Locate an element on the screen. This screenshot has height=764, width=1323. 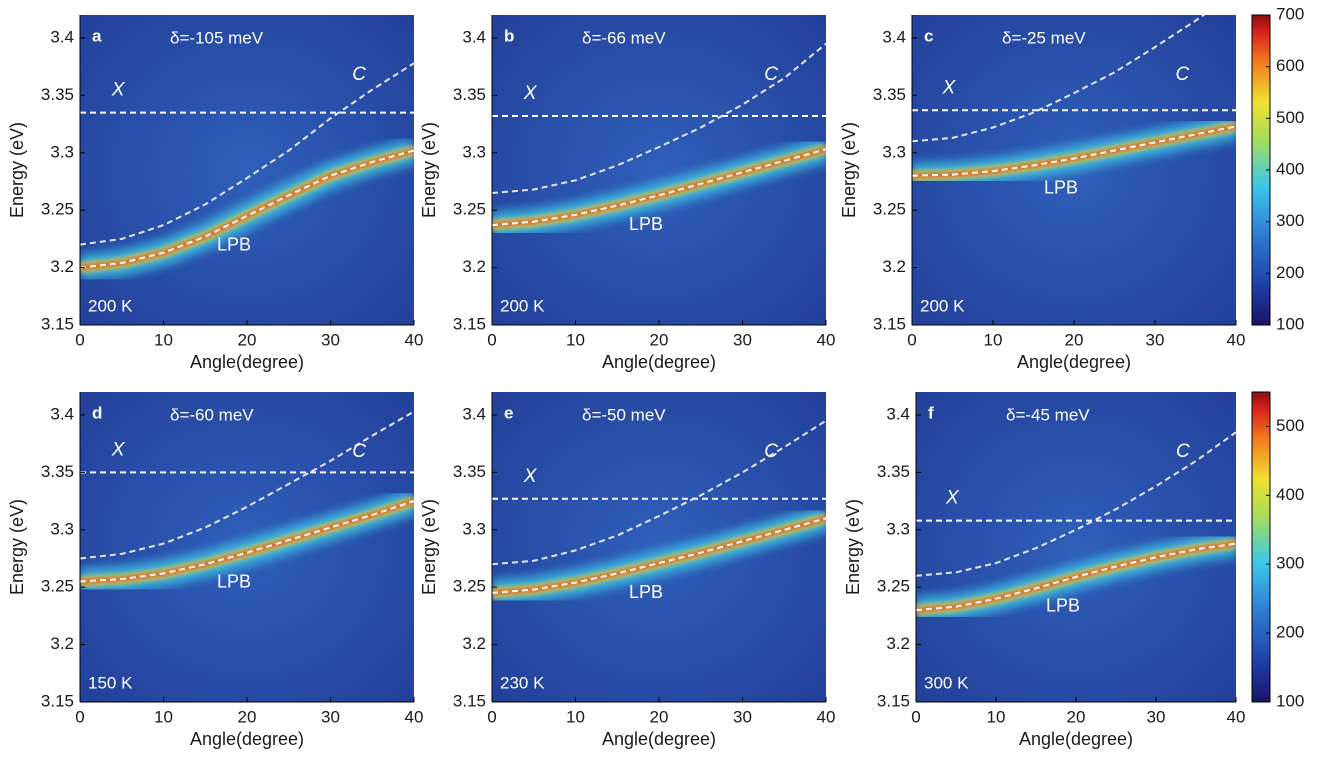
heatmap-background is located at coordinates (659, 547).